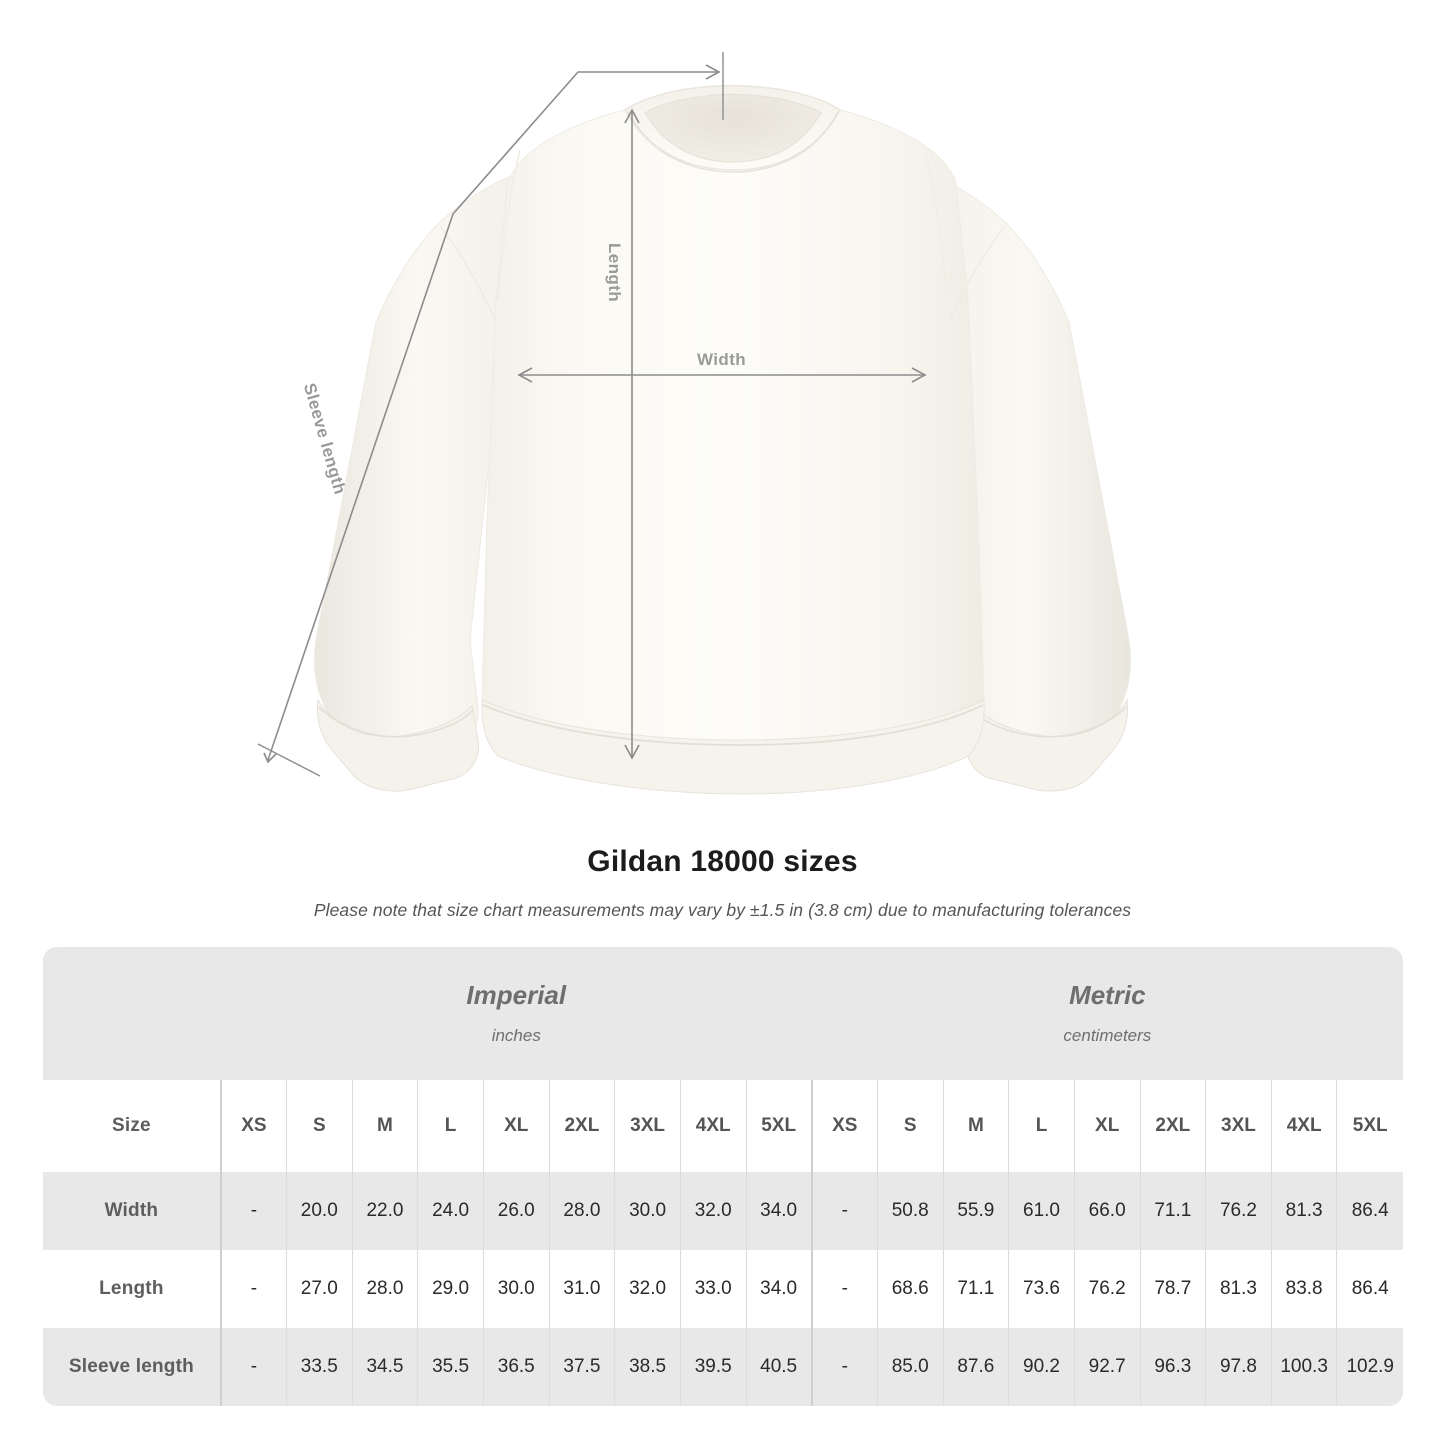 The height and width of the screenshot is (1445, 1445). I want to click on cell-length-metric-3xl: 81.3, so click(1238, 1289).